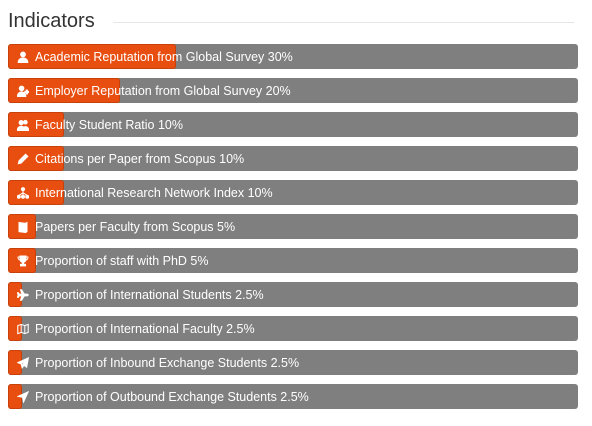  I want to click on network-icon, so click(23, 193).